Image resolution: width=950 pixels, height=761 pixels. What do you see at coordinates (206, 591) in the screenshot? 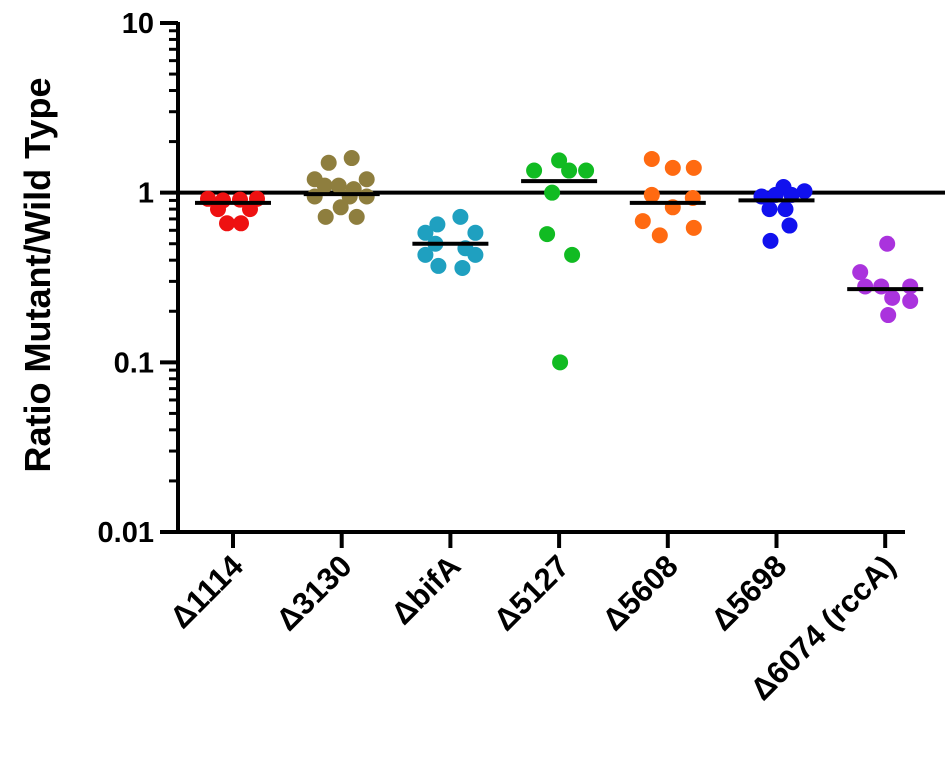
I see `x-tick-label: Δ1114` at bounding box center [206, 591].